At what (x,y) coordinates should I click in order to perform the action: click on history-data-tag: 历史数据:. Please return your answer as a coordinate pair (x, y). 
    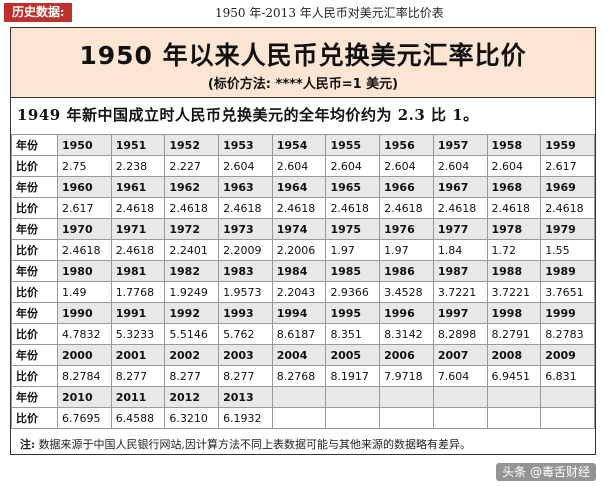
    Looking at the image, I should click on (38, 12).